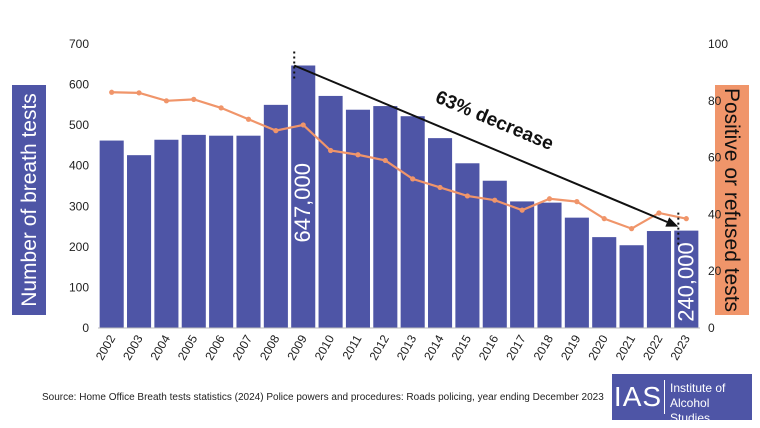 The image size is (760, 428). Describe the element at coordinates (79, 287) in the screenshot. I see `left-tick-label: 100` at that location.